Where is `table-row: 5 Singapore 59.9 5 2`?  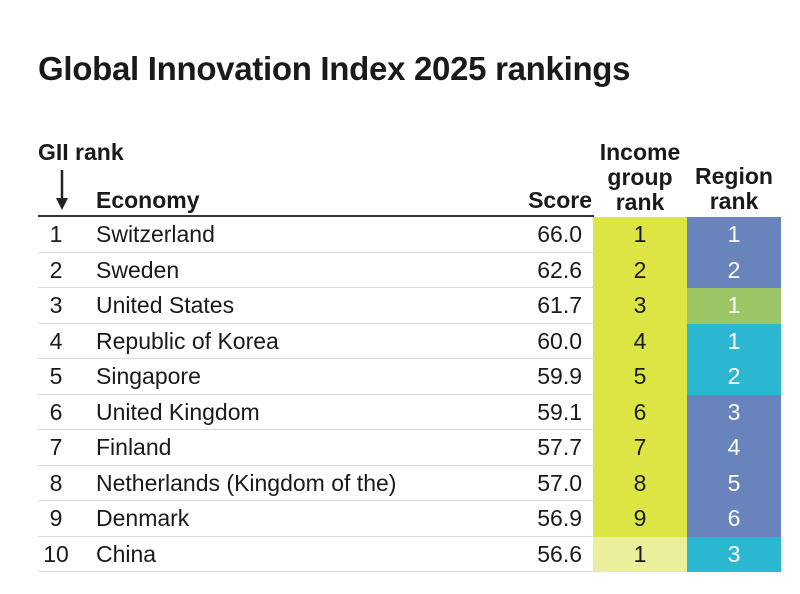 table-row: 5 Singapore 59.9 5 2 is located at coordinates (400, 377).